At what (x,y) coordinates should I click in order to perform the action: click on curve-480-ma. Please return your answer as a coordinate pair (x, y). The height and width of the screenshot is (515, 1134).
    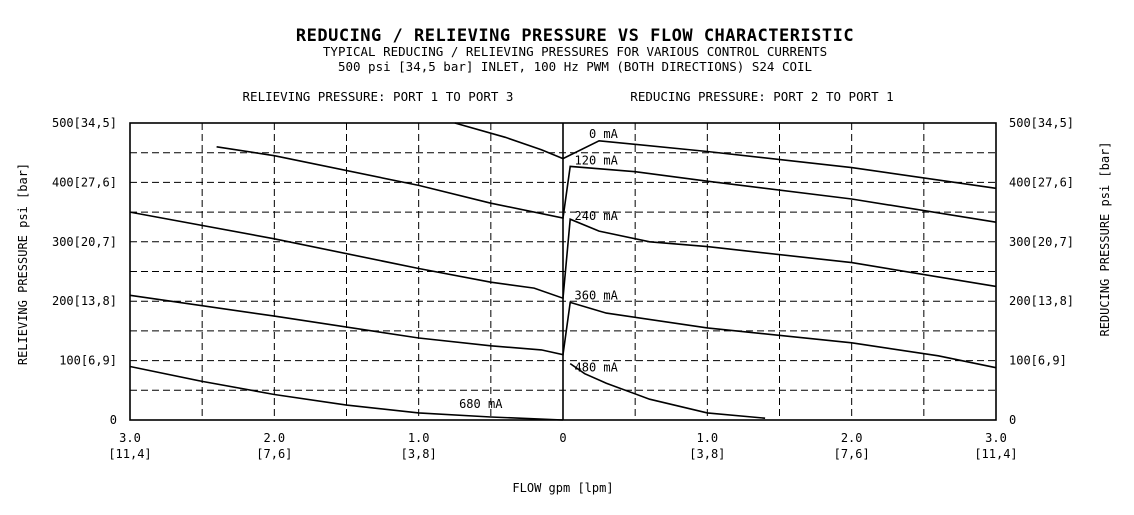
    Looking at the image, I should click on (667, 390).